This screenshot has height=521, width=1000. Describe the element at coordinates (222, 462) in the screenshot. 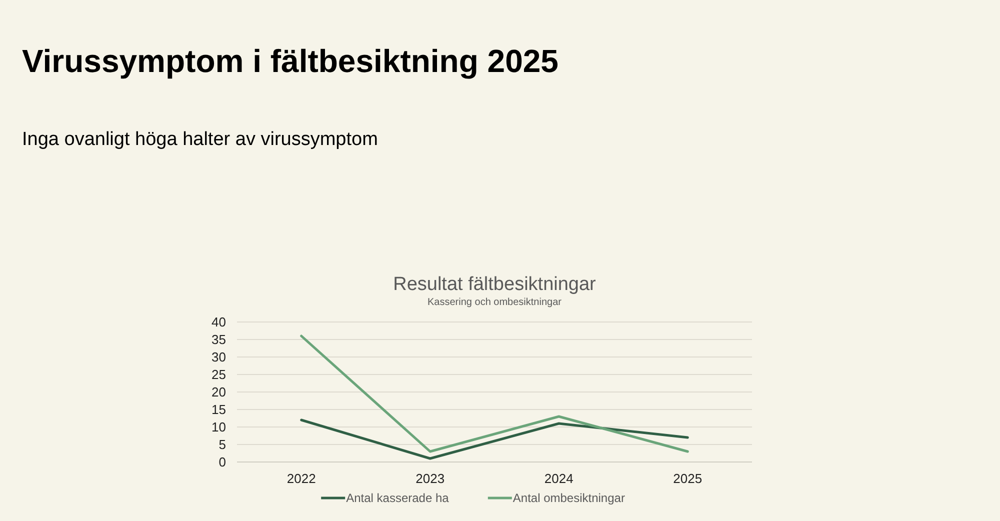

I see `y-tick-label: 0` at that location.